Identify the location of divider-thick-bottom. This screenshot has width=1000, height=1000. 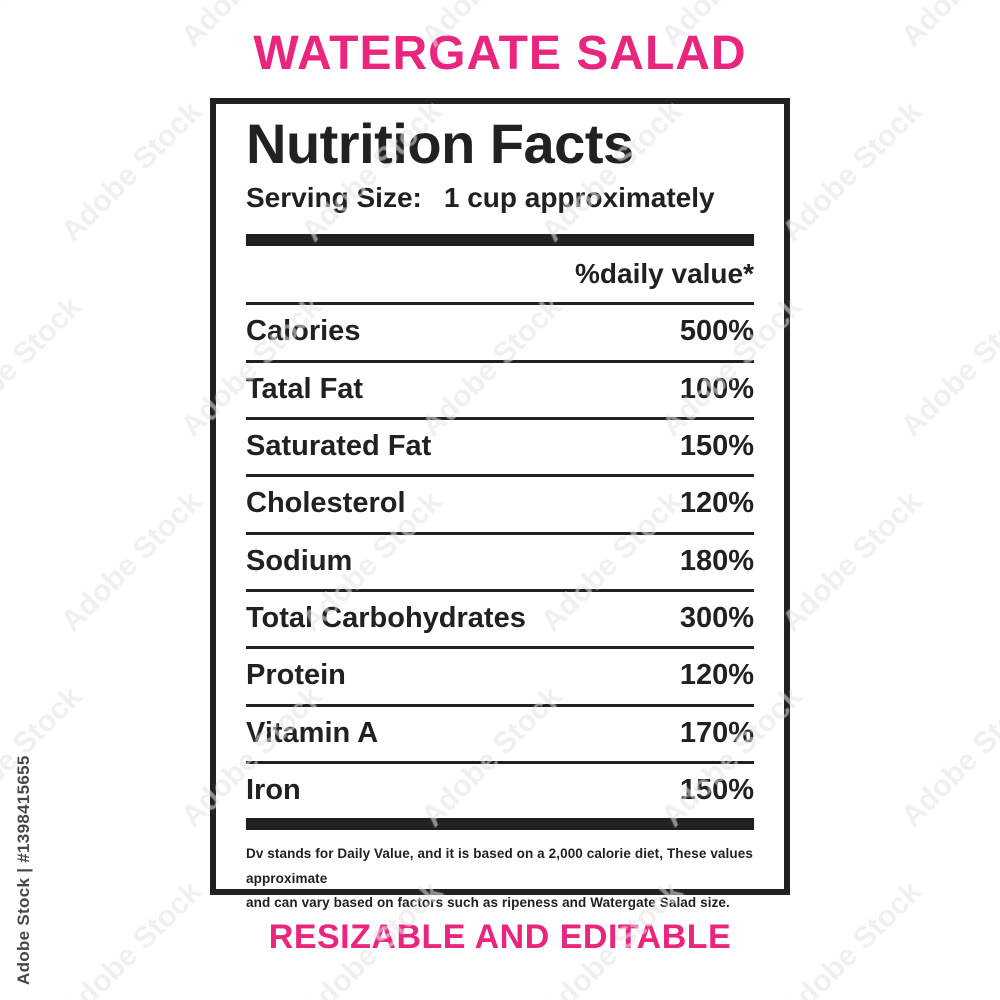
(500, 824).